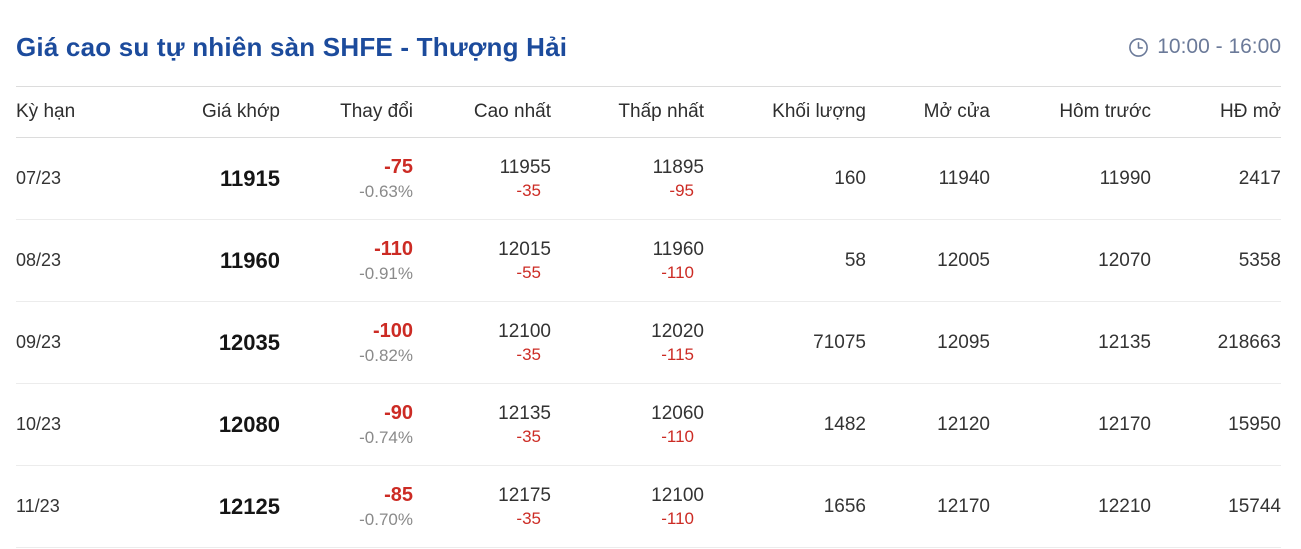 The height and width of the screenshot is (549, 1301). Describe the element at coordinates (524, 249) in the screenshot. I see `highest-value: 12015` at that location.